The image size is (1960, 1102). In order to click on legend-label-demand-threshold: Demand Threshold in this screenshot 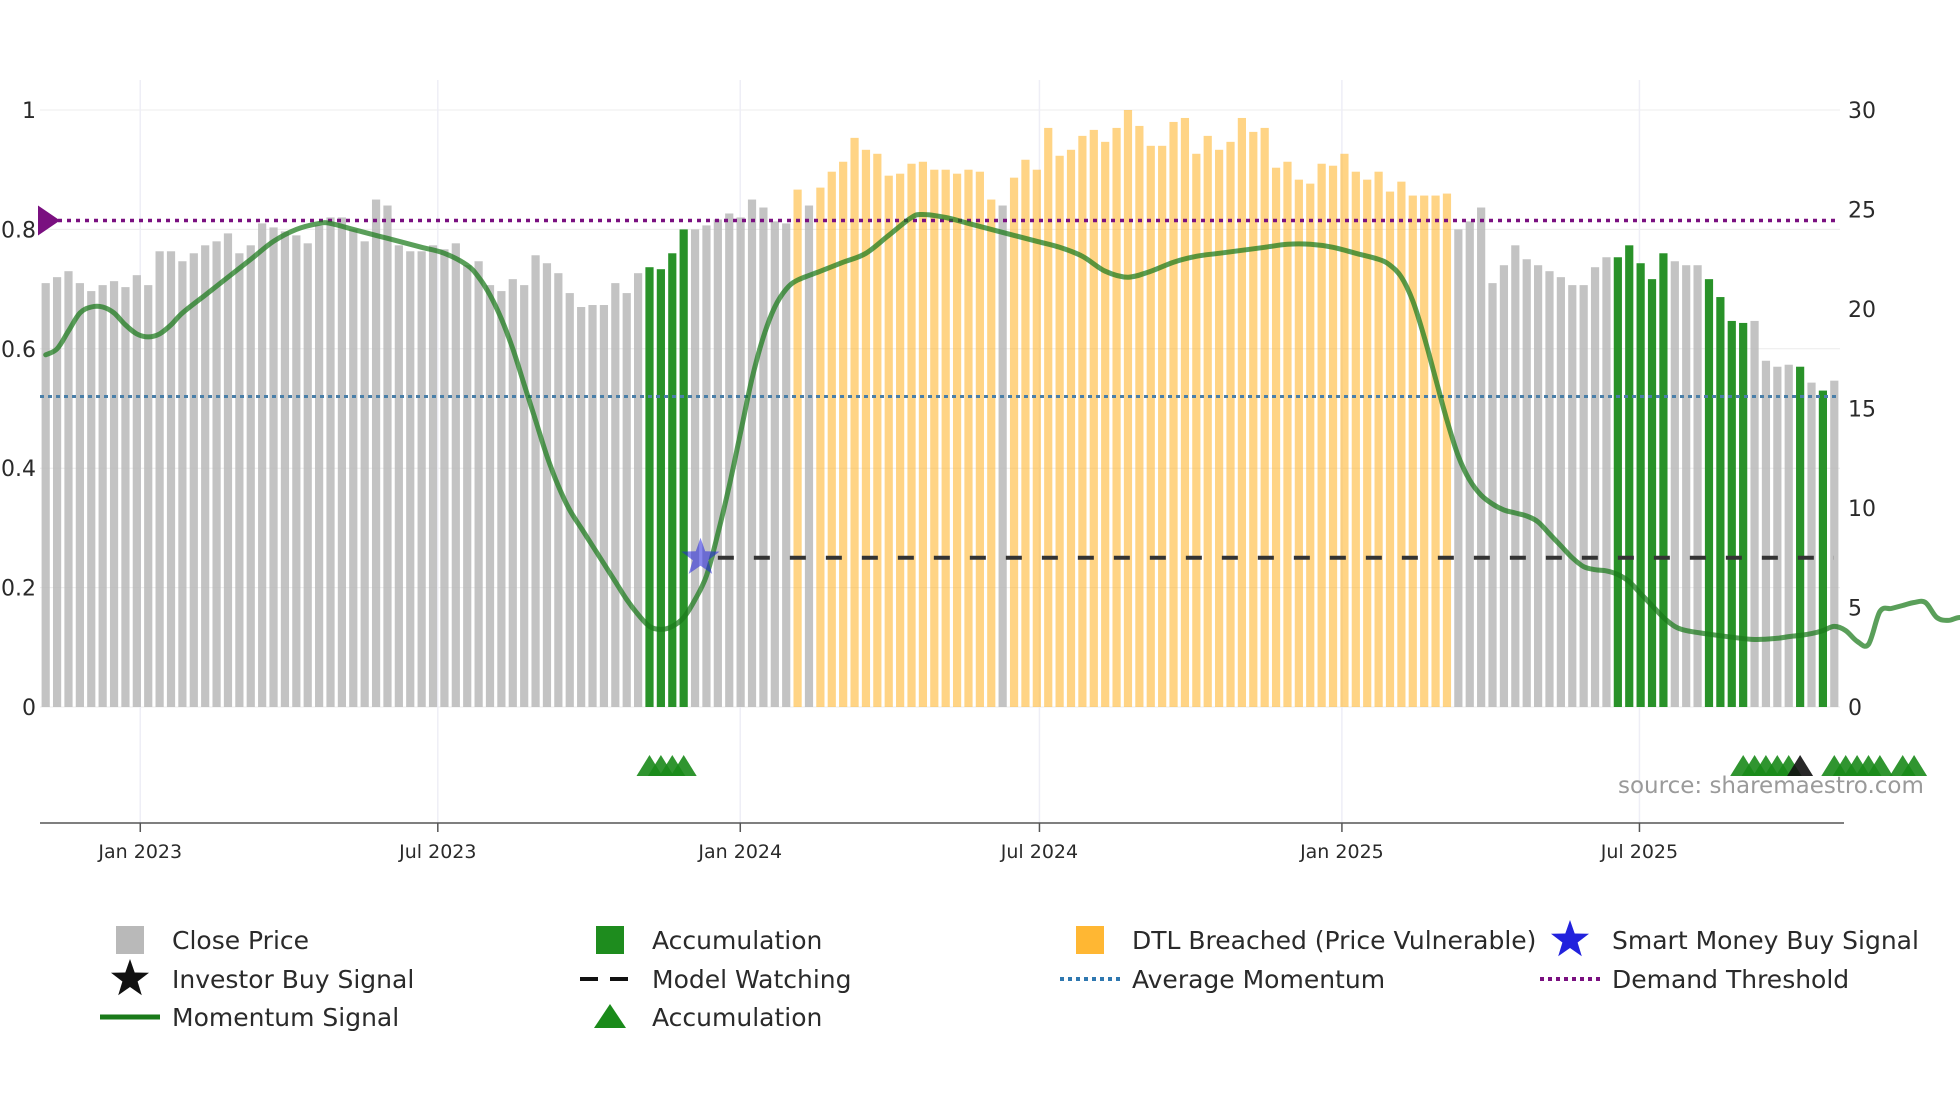, I will do `click(1730, 979)`.